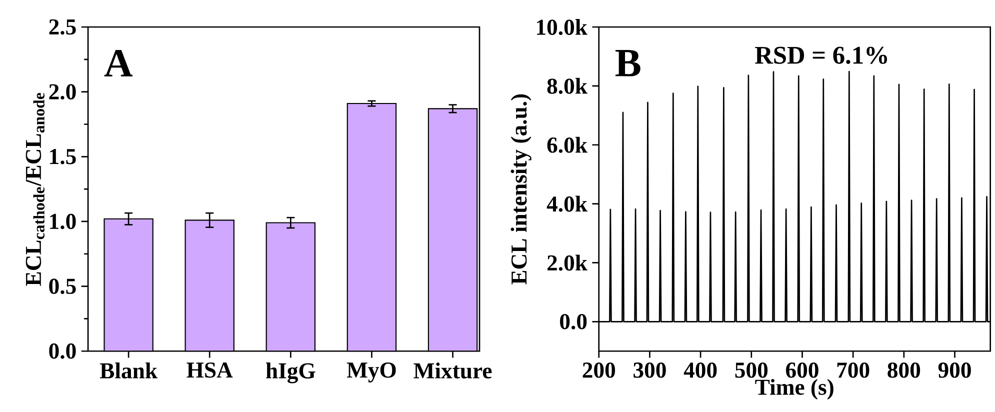 This screenshot has height=412, width=995. I want to click on x-tick-label: 400, so click(700, 370).